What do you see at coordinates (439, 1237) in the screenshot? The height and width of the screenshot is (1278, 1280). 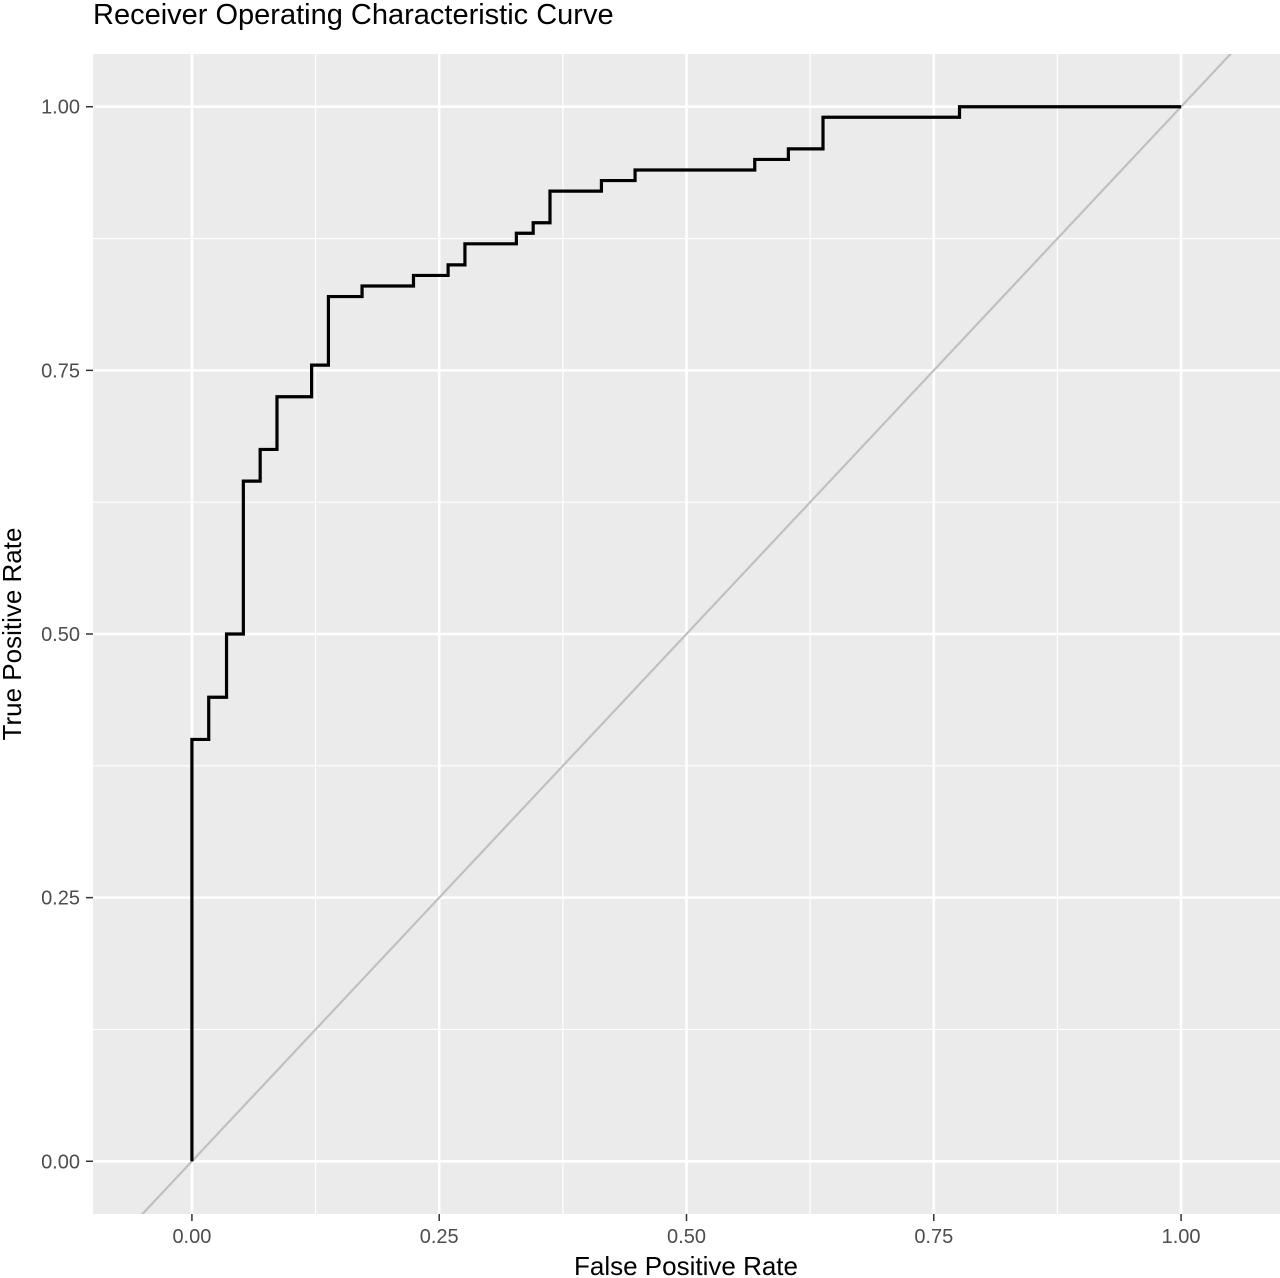 I see `x-tick-label: 0.25` at bounding box center [439, 1237].